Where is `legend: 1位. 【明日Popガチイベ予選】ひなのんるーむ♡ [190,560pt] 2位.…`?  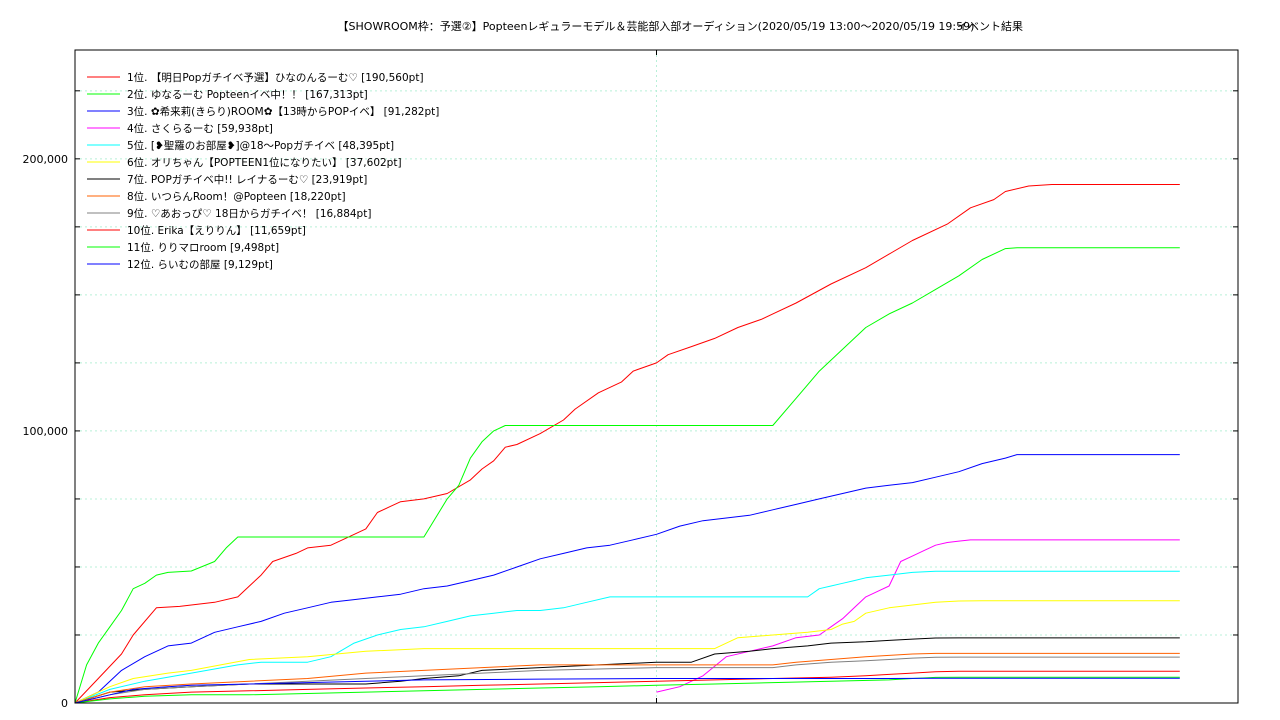
legend: 1位. 【明日Popガチイベ予選】ひなのんるーむ♡ [190,560pt] 2位.… is located at coordinates (263, 171).